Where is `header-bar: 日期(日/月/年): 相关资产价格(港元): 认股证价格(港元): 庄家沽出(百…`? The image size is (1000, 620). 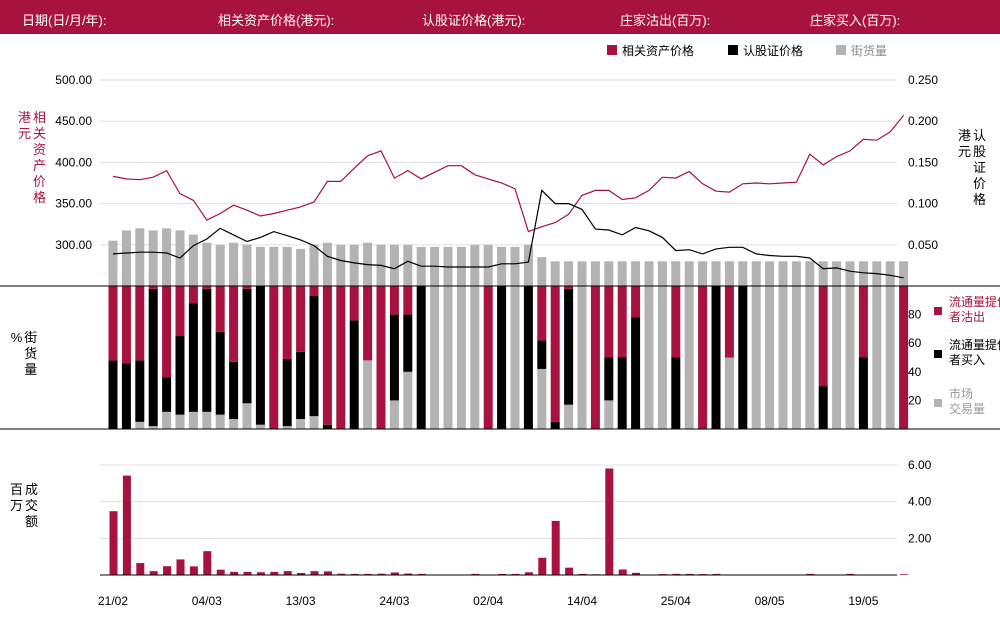
header-bar: 日期(日/月/年): 相关资产价格(港元): 认股证价格(港元): 庄家沽出(百… is located at coordinates (500, 17).